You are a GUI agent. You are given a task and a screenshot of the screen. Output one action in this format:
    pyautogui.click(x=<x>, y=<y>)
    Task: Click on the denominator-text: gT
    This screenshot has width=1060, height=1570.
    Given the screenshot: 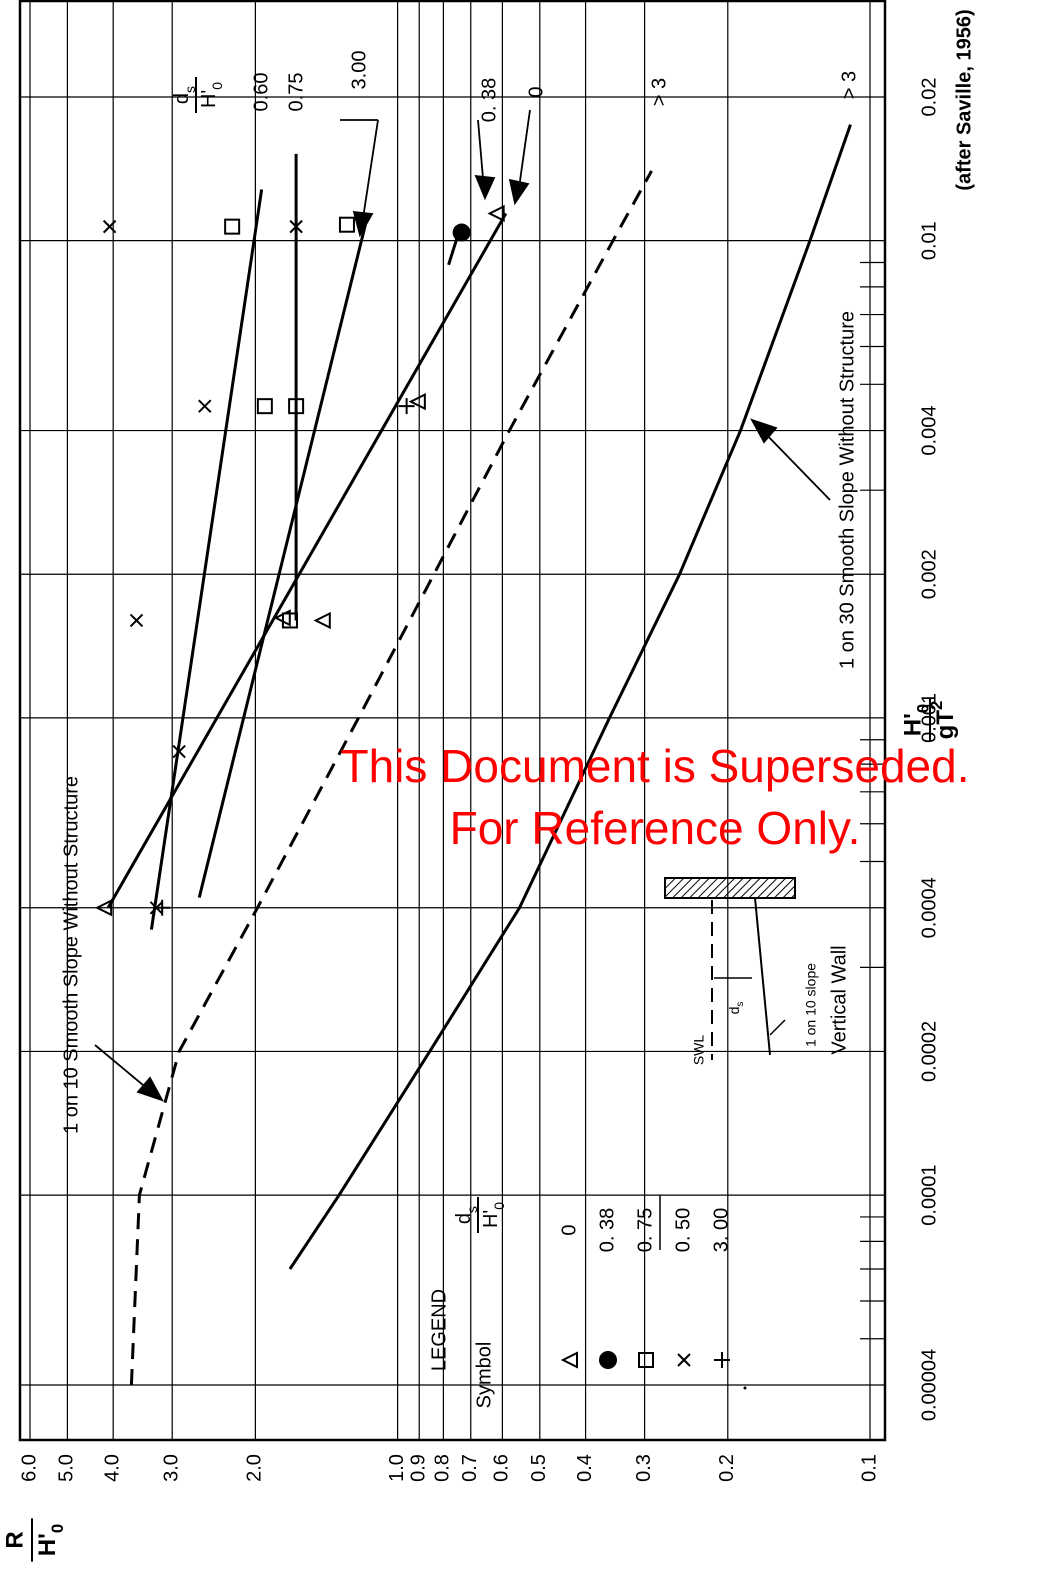 What is the action you would take?
    pyautogui.click(x=945, y=725)
    